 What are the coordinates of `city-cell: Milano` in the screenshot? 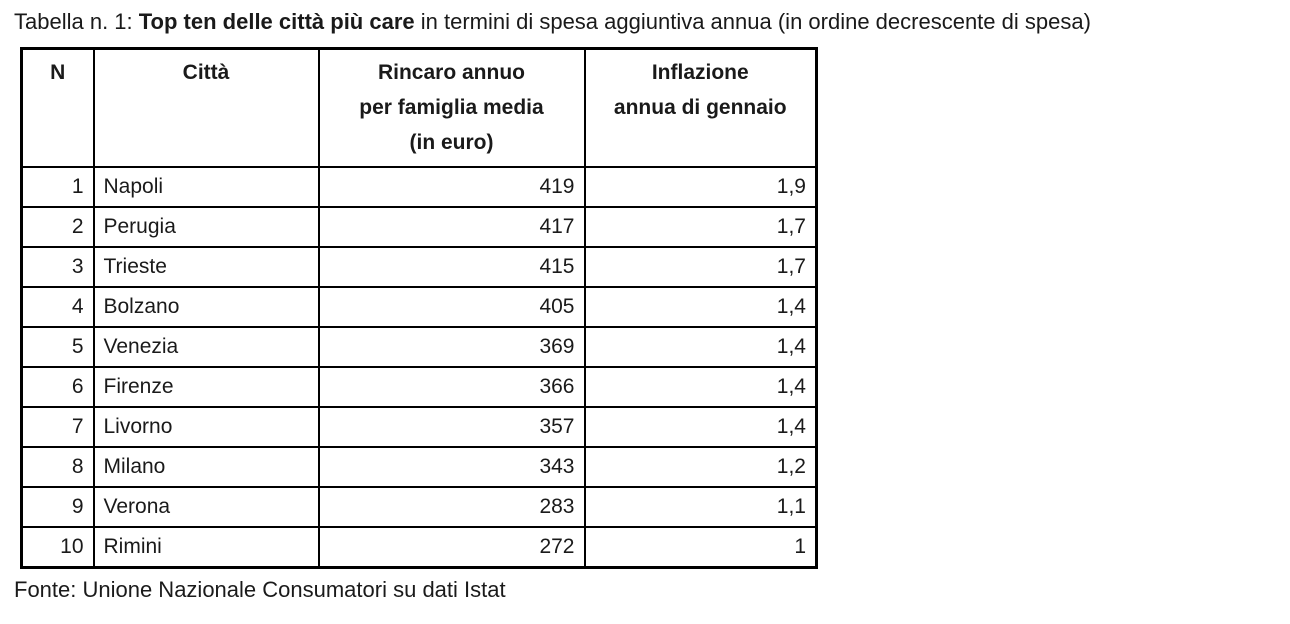 It's located at (206, 467).